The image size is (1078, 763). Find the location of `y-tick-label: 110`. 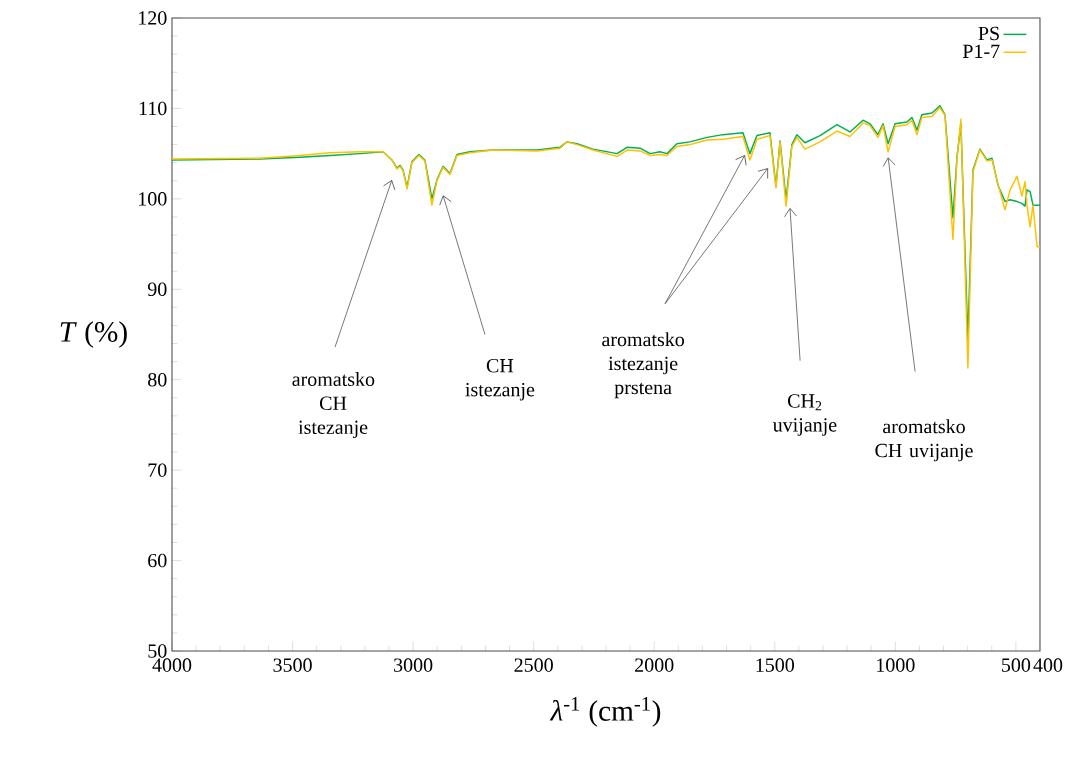

y-tick-label: 110 is located at coordinates (153, 108).